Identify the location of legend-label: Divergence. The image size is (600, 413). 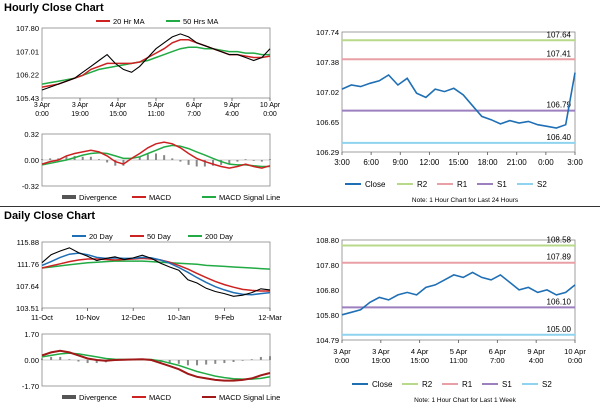
(98, 397).